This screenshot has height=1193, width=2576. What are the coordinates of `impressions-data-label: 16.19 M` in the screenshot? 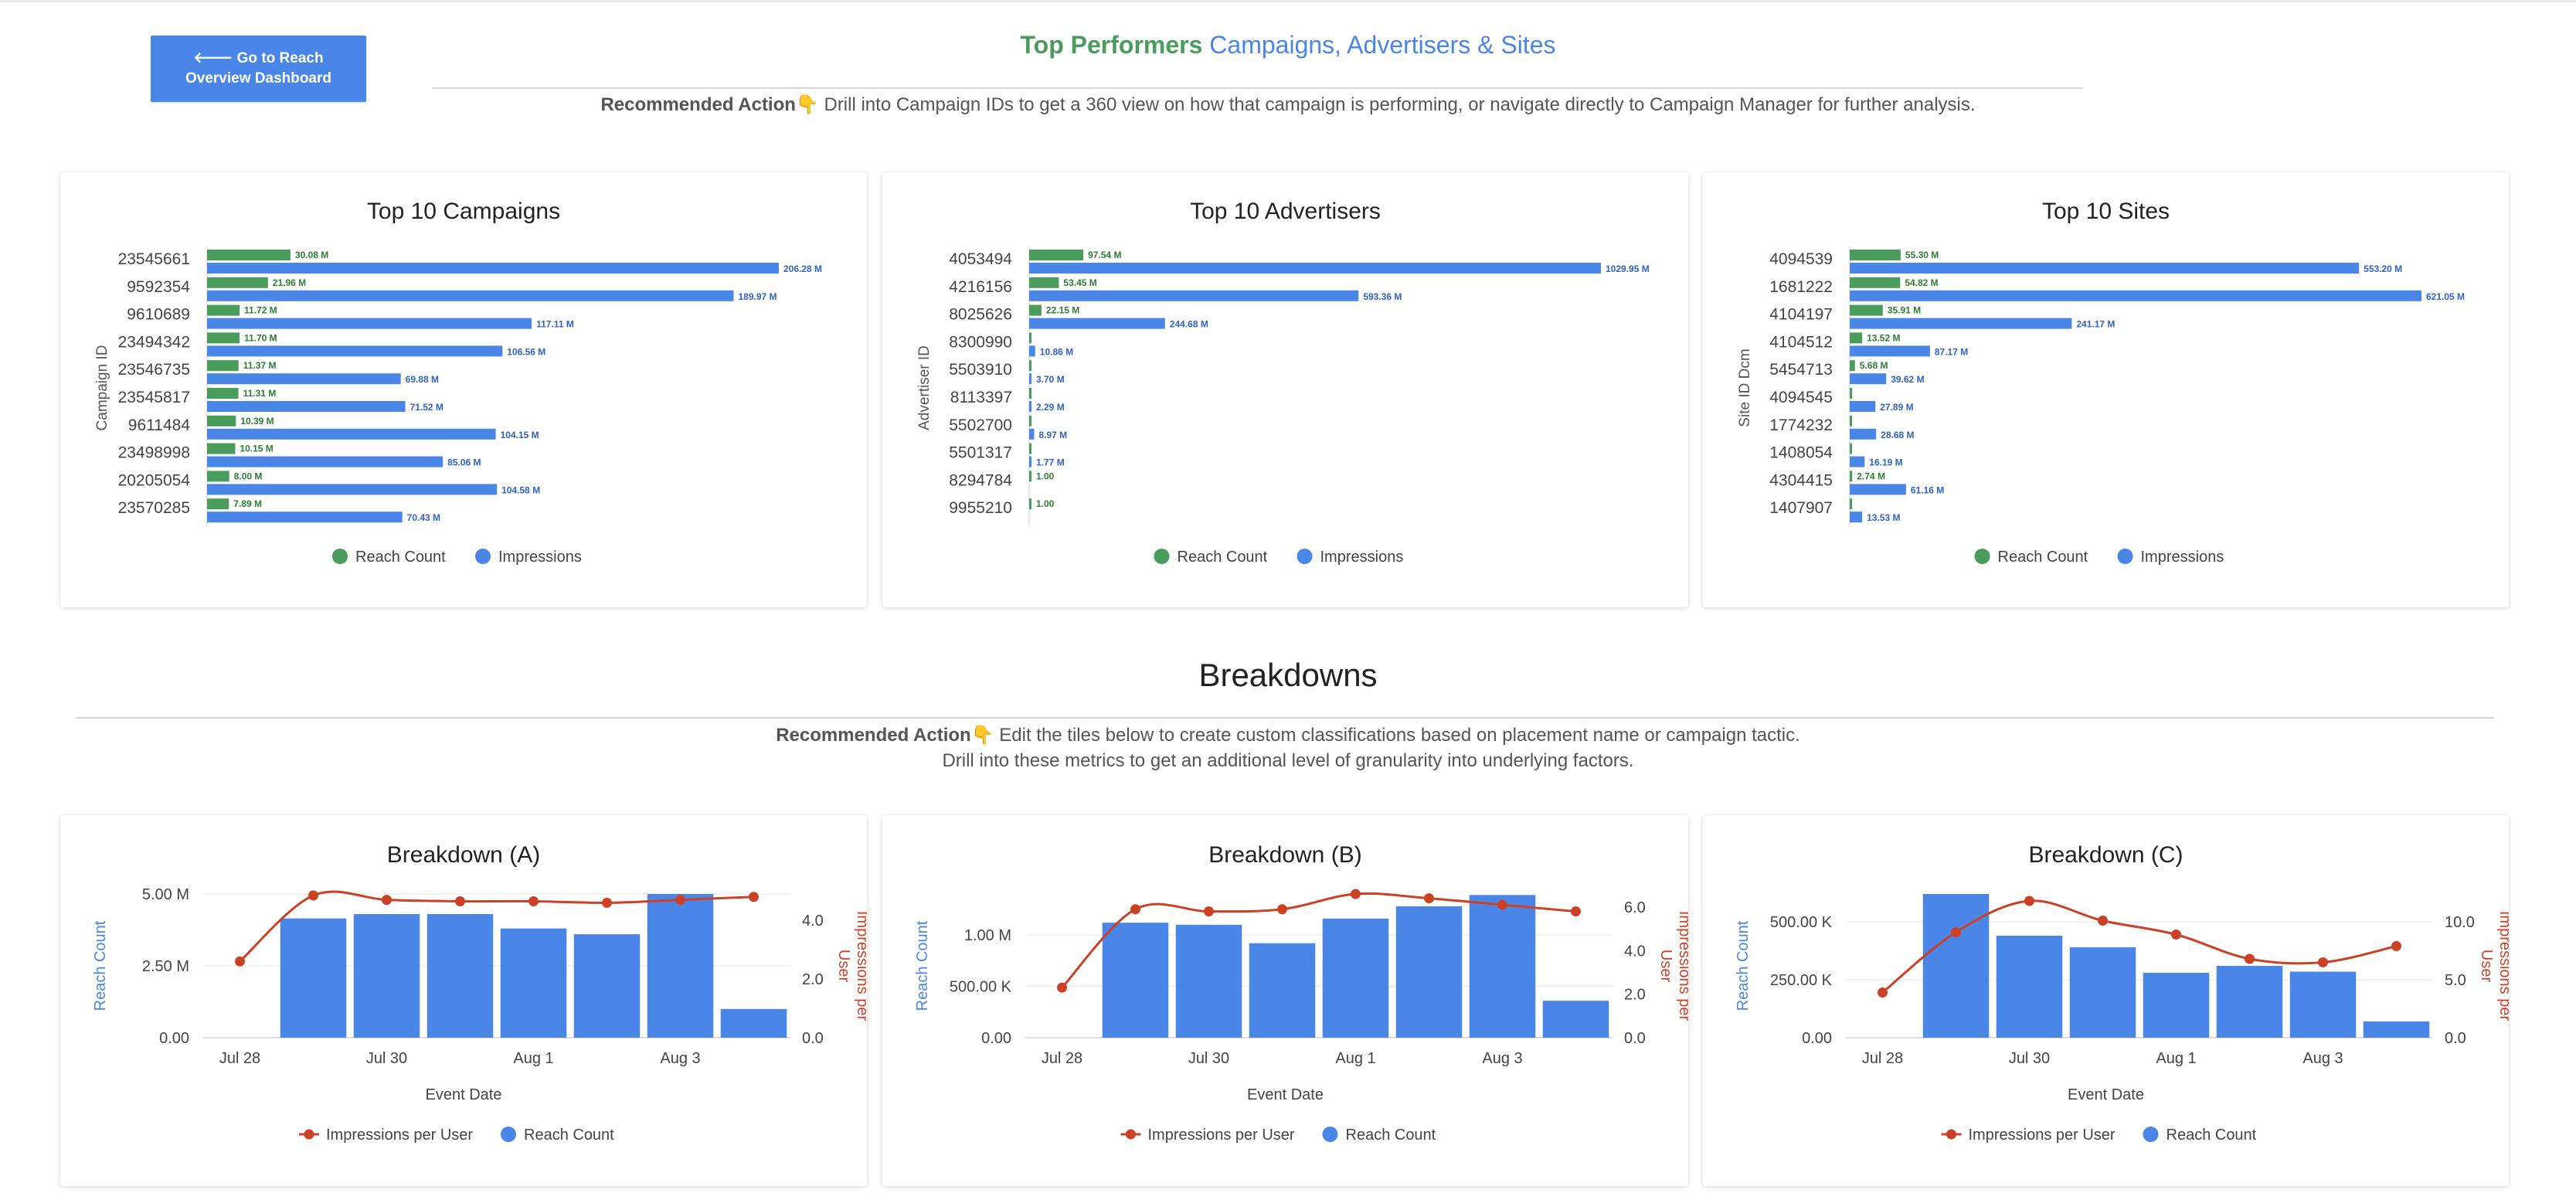 It's located at (1885, 463).